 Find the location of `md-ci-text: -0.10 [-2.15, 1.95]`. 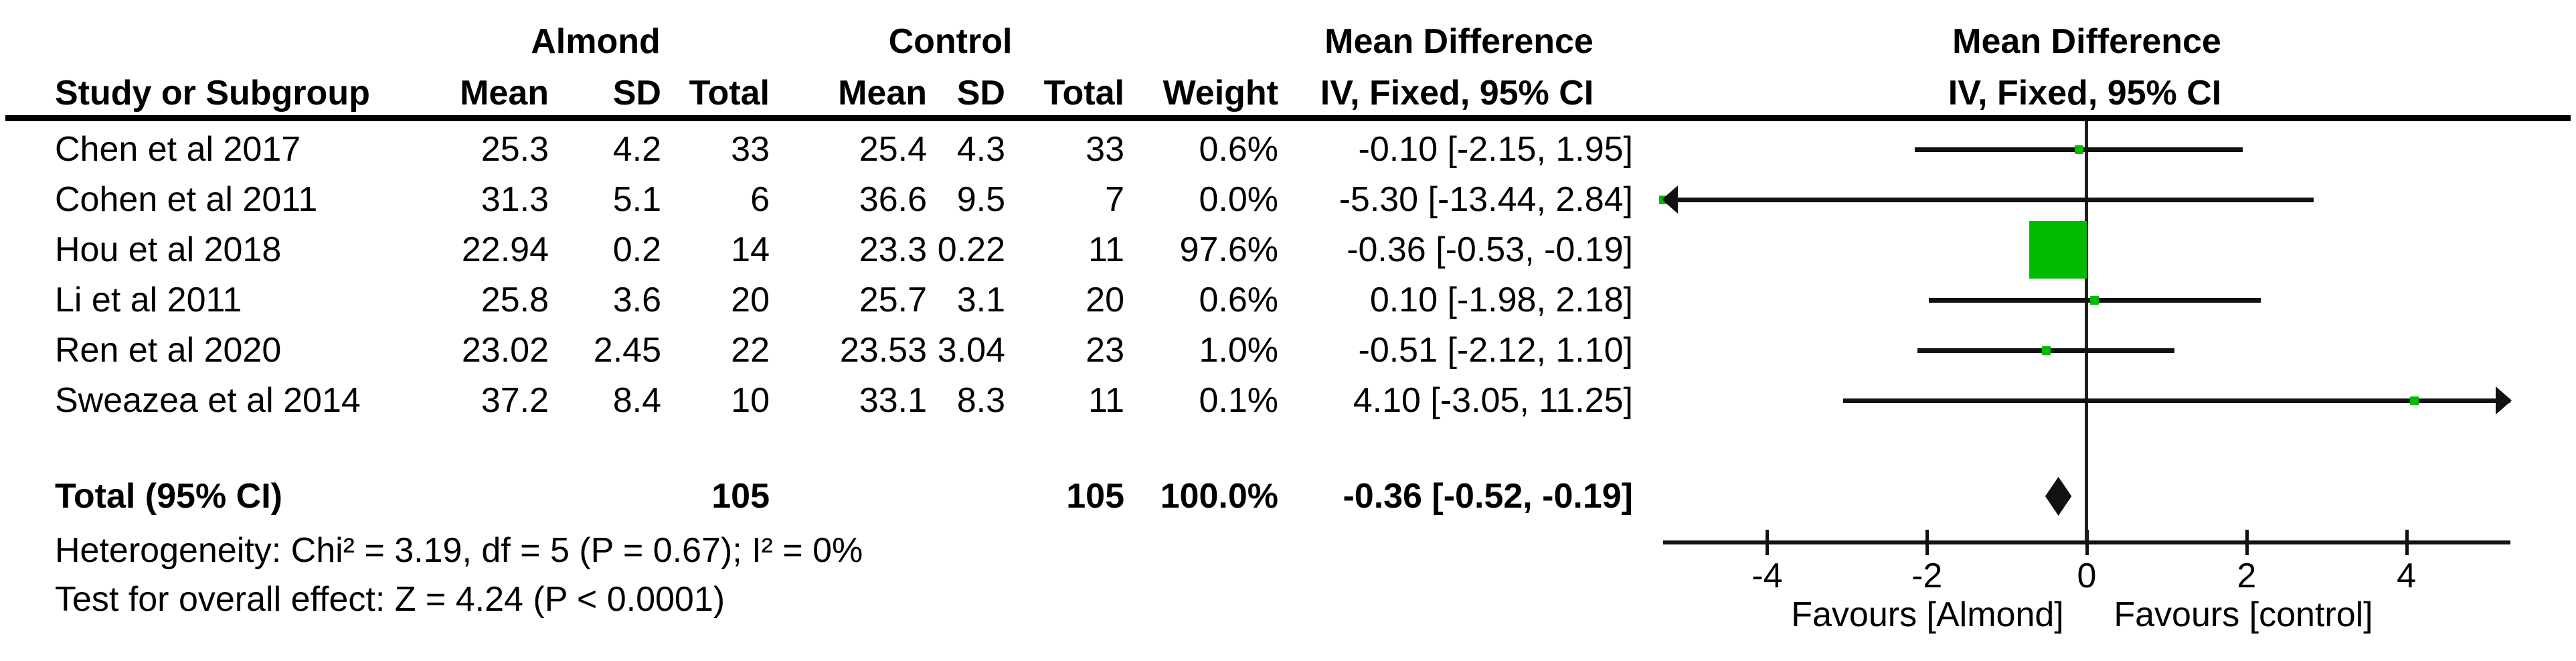

md-ci-text: -0.10 [-2.15, 1.95] is located at coordinates (1496, 149).